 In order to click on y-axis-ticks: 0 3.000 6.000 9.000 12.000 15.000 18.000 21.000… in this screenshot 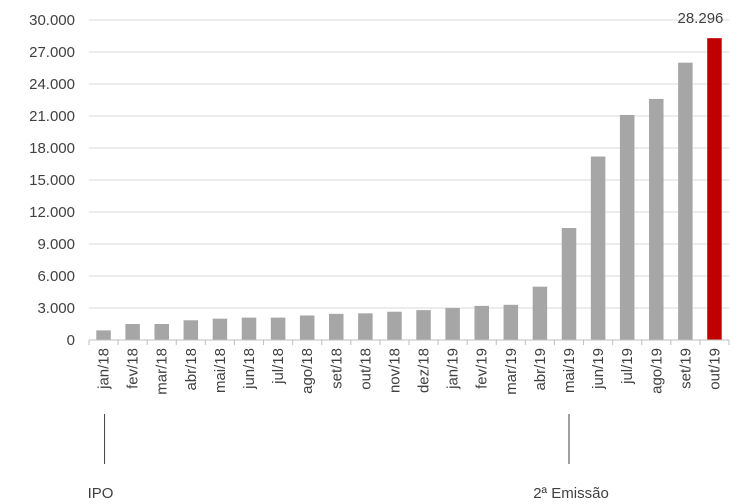, I will do `click(52, 180)`.